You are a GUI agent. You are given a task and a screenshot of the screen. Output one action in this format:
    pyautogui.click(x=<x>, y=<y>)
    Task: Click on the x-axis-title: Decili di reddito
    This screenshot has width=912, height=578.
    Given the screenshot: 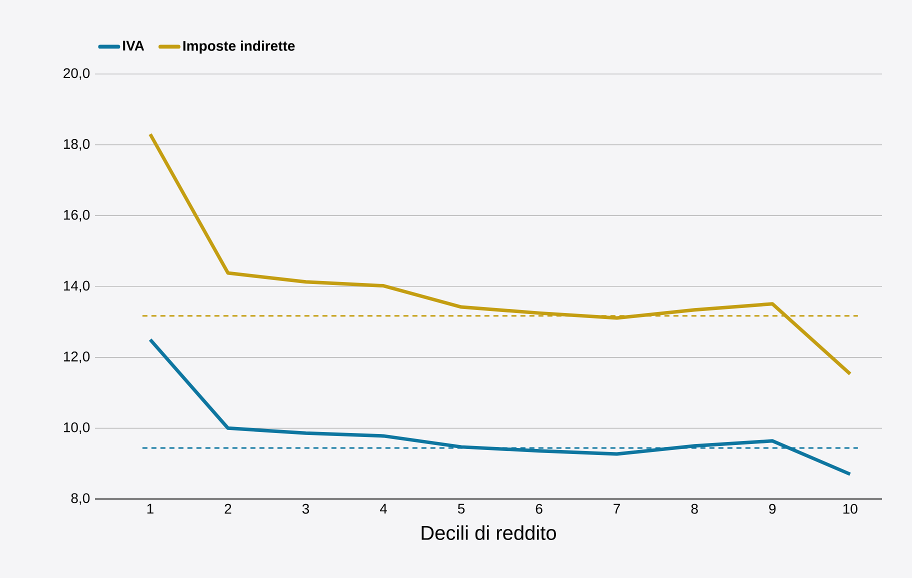 What is the action you would take?
    pyautogui.click(x=489, y=532)
    